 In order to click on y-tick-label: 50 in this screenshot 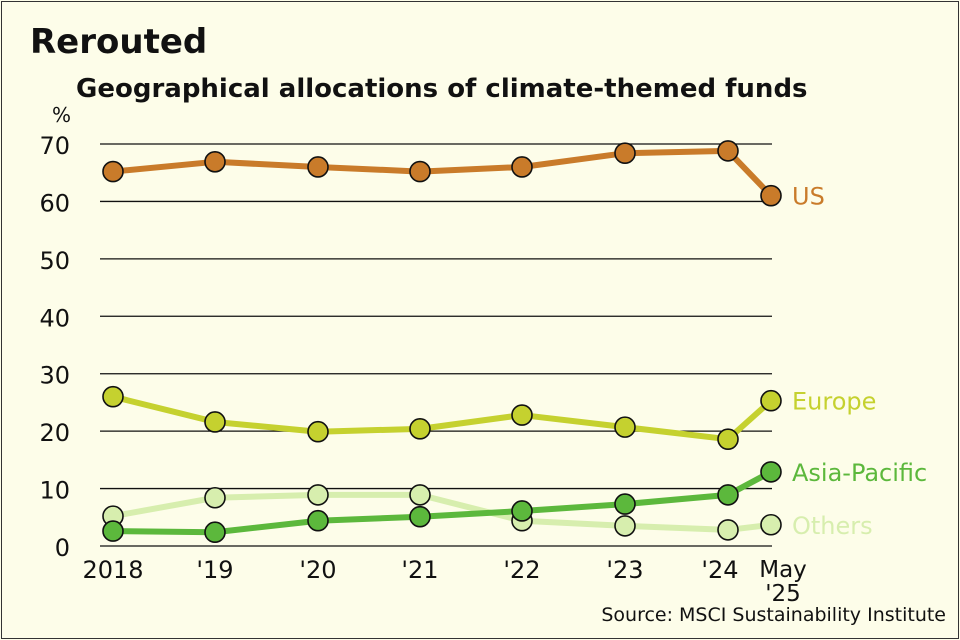, I will do `click(54, 261)`.